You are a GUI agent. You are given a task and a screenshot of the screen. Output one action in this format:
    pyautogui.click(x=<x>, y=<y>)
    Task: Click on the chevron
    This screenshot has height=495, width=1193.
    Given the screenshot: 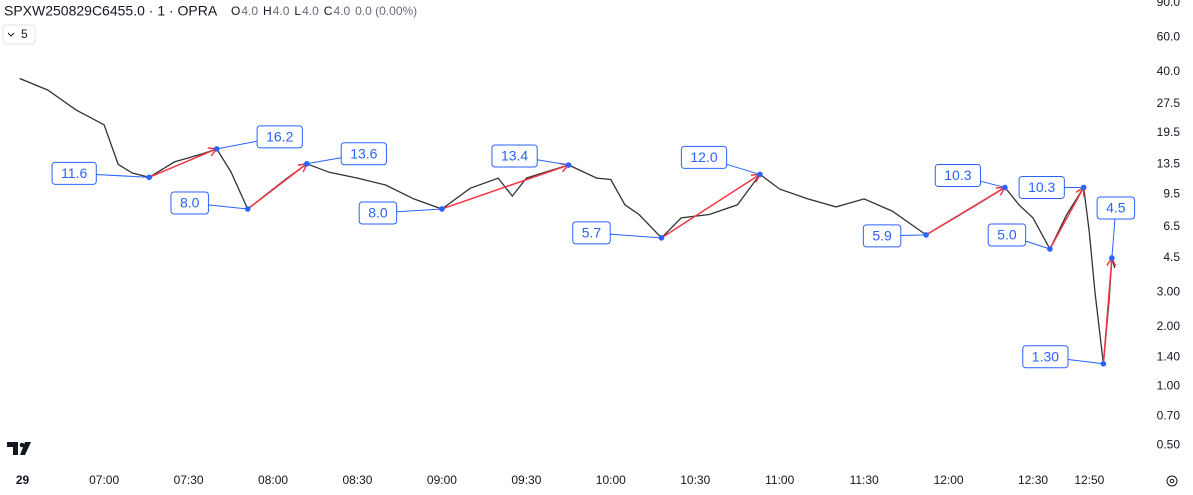 What is the action you would take?
    pyautogui.click(x=11, y=34)
    